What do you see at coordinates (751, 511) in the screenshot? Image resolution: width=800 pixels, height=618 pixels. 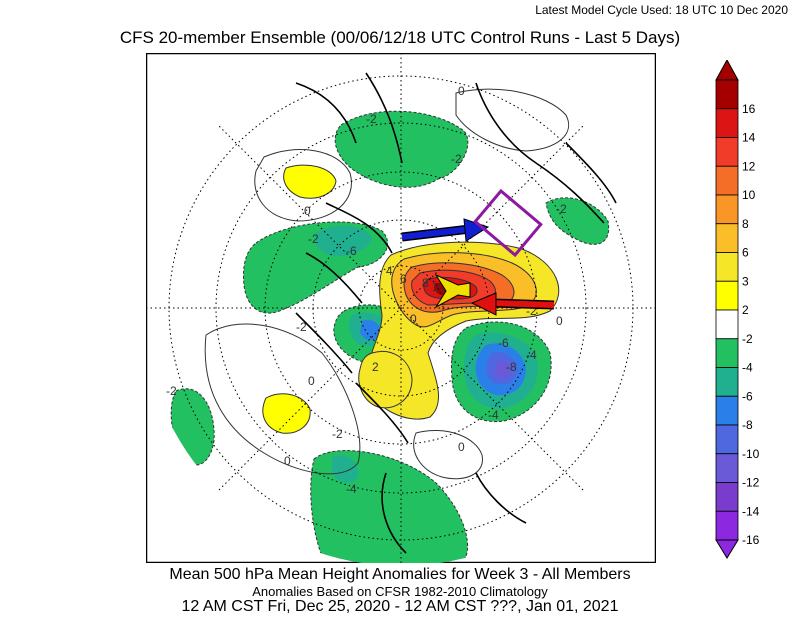 I see `colorbar-level-label: -14` at bounding box center [751, 511].